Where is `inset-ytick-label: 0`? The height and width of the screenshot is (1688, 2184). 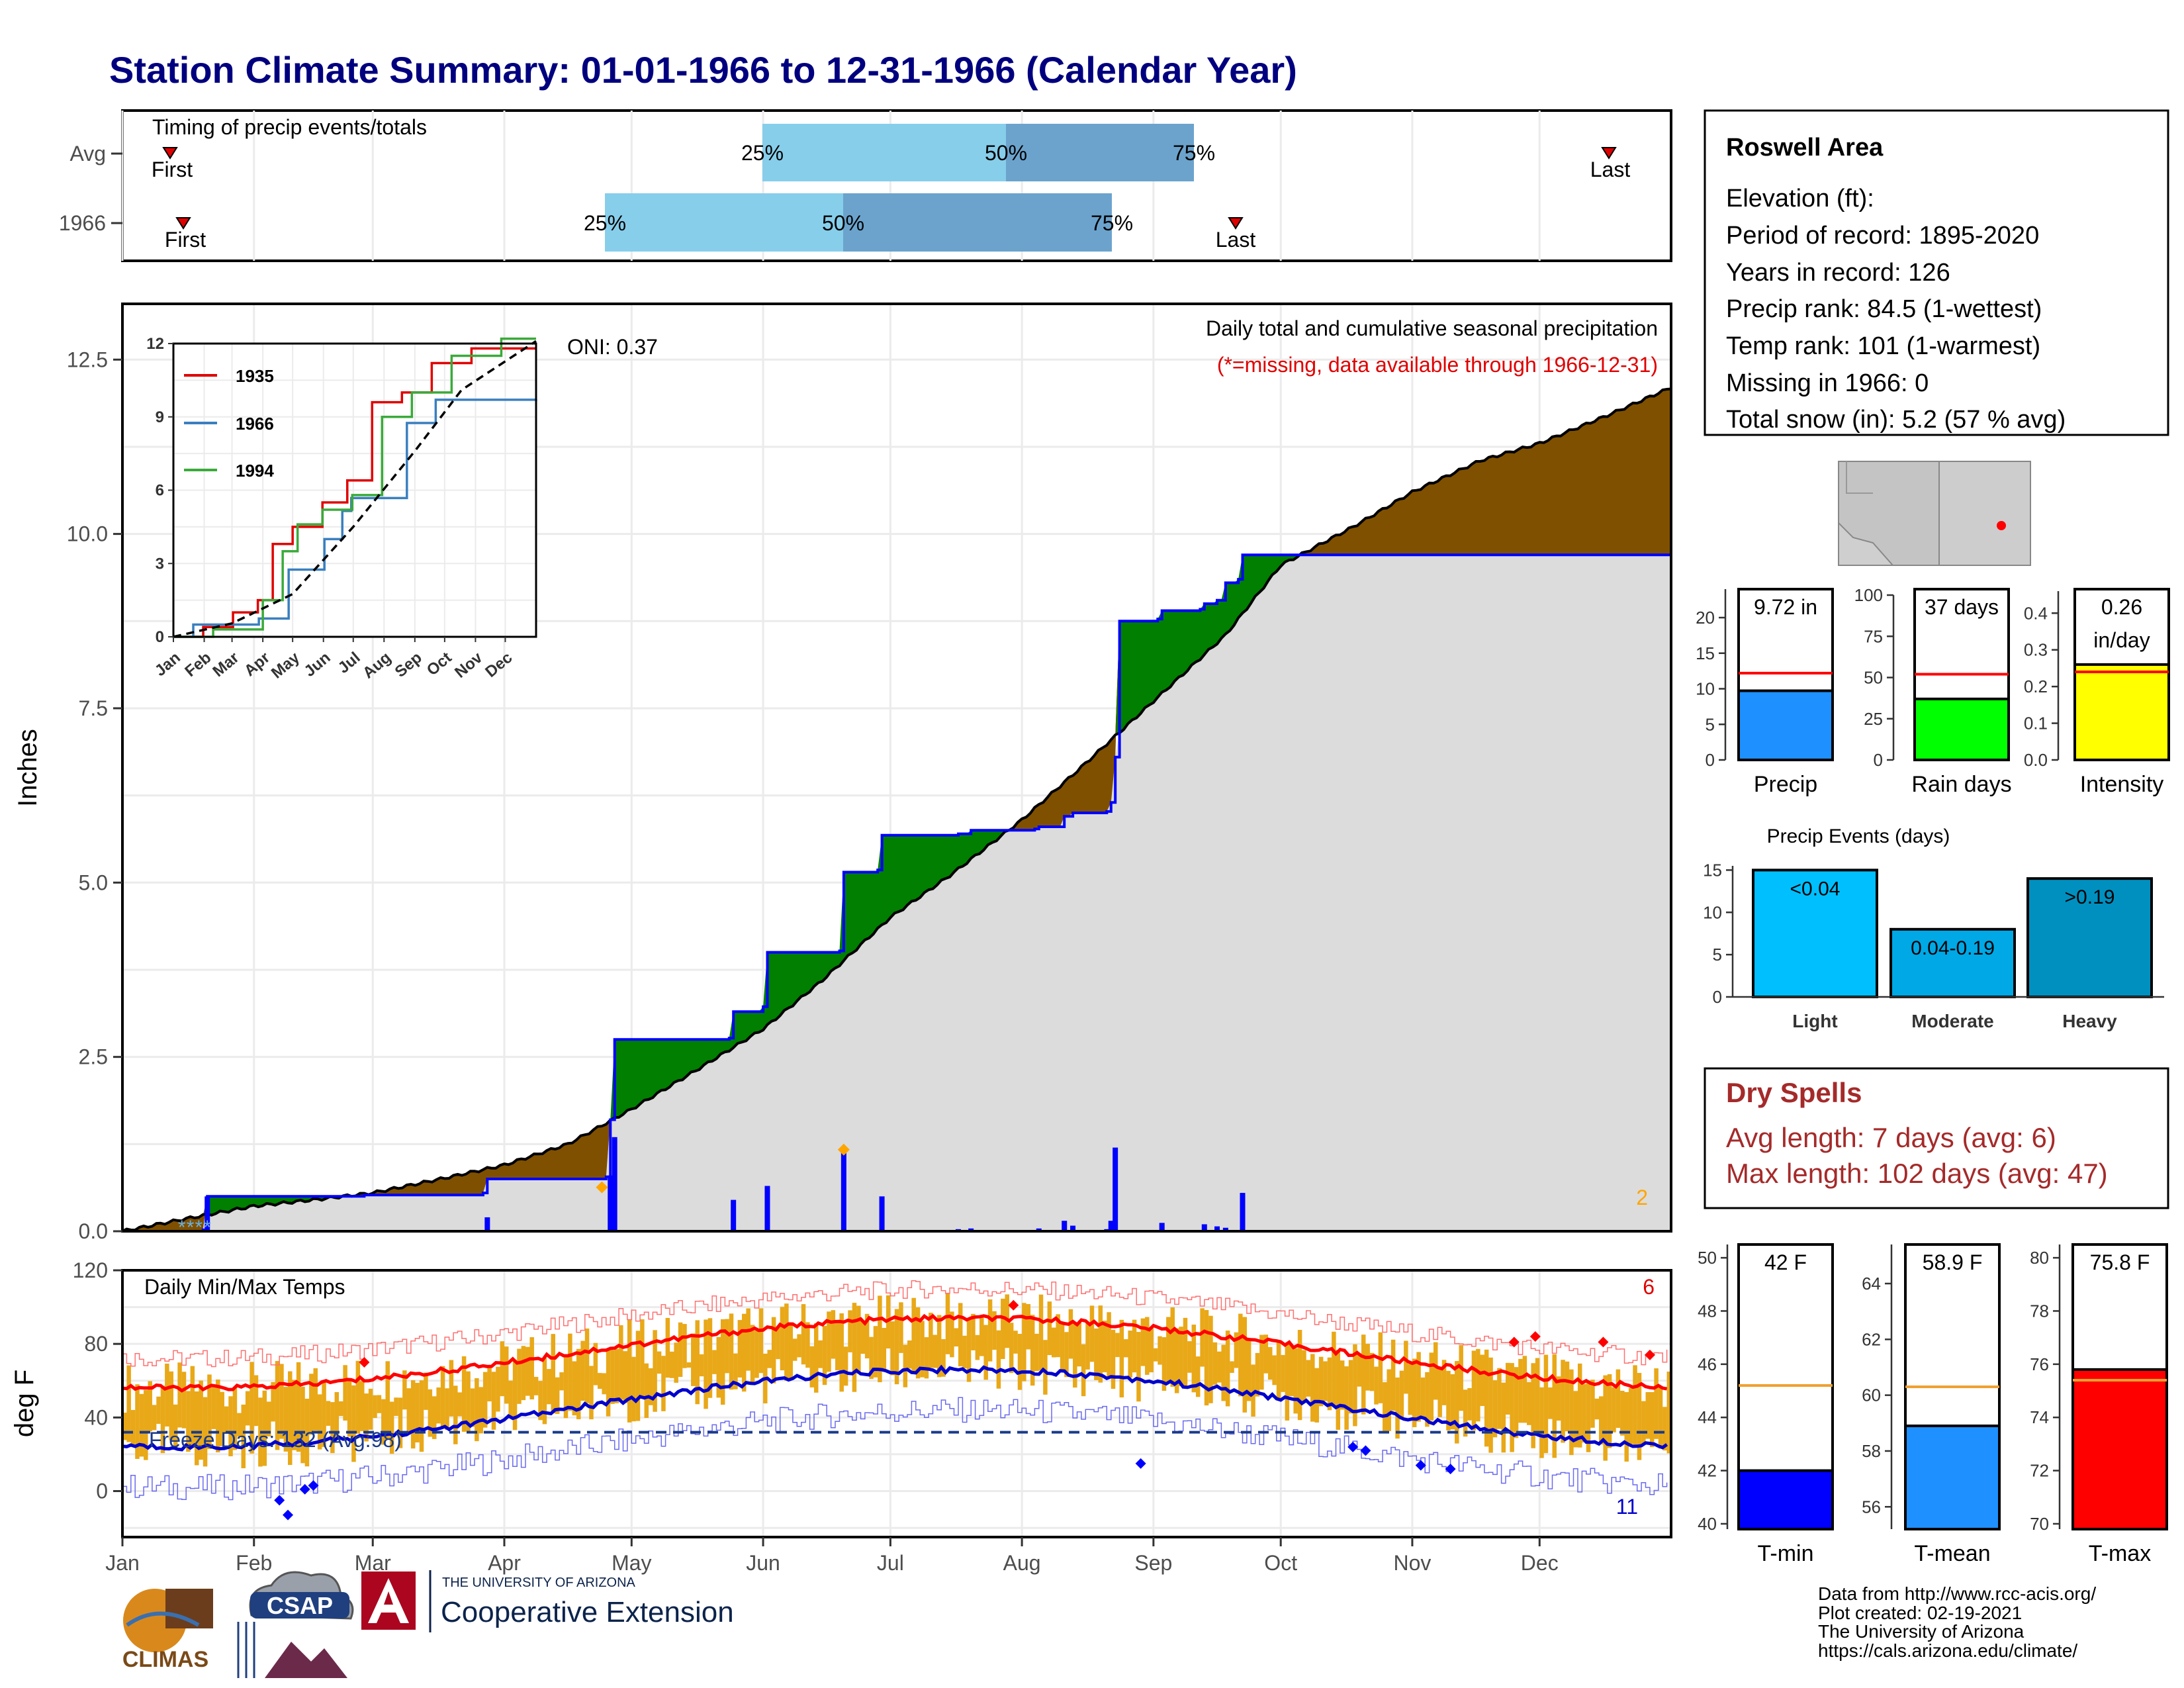
inset-ytick-label: 0 is located at coordinates (160, 637).